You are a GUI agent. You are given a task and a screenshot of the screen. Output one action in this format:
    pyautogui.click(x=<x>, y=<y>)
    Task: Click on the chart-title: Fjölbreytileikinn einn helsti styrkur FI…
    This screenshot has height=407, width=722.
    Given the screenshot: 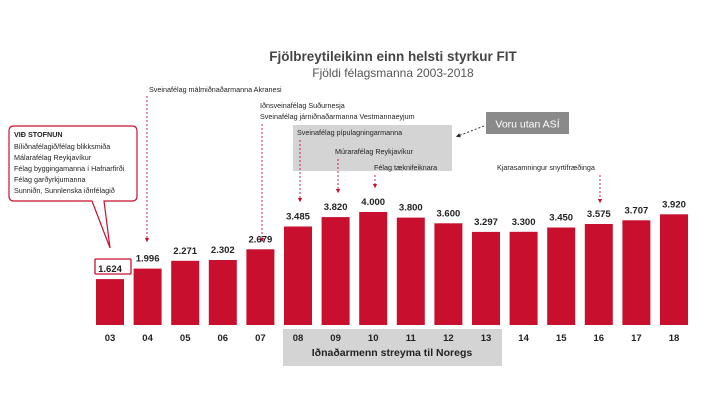 What is the action you would take?
    pyautogui.click(x=393, y=56)
    